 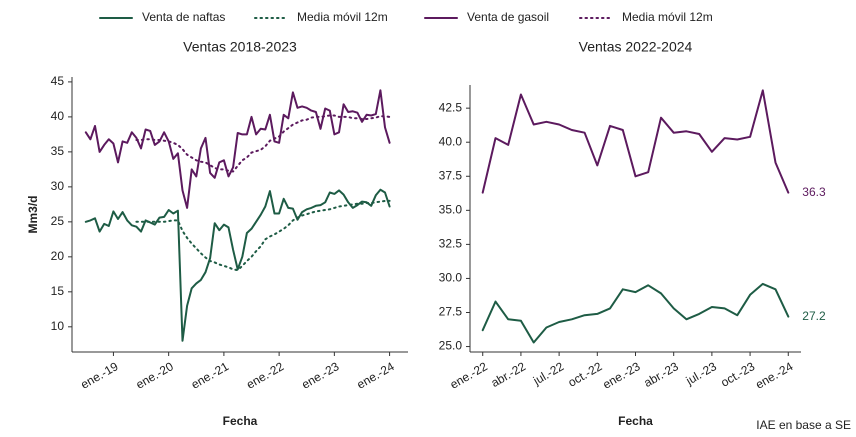 I want to click on y-tick-label: 45, so click(x=58, y=81).